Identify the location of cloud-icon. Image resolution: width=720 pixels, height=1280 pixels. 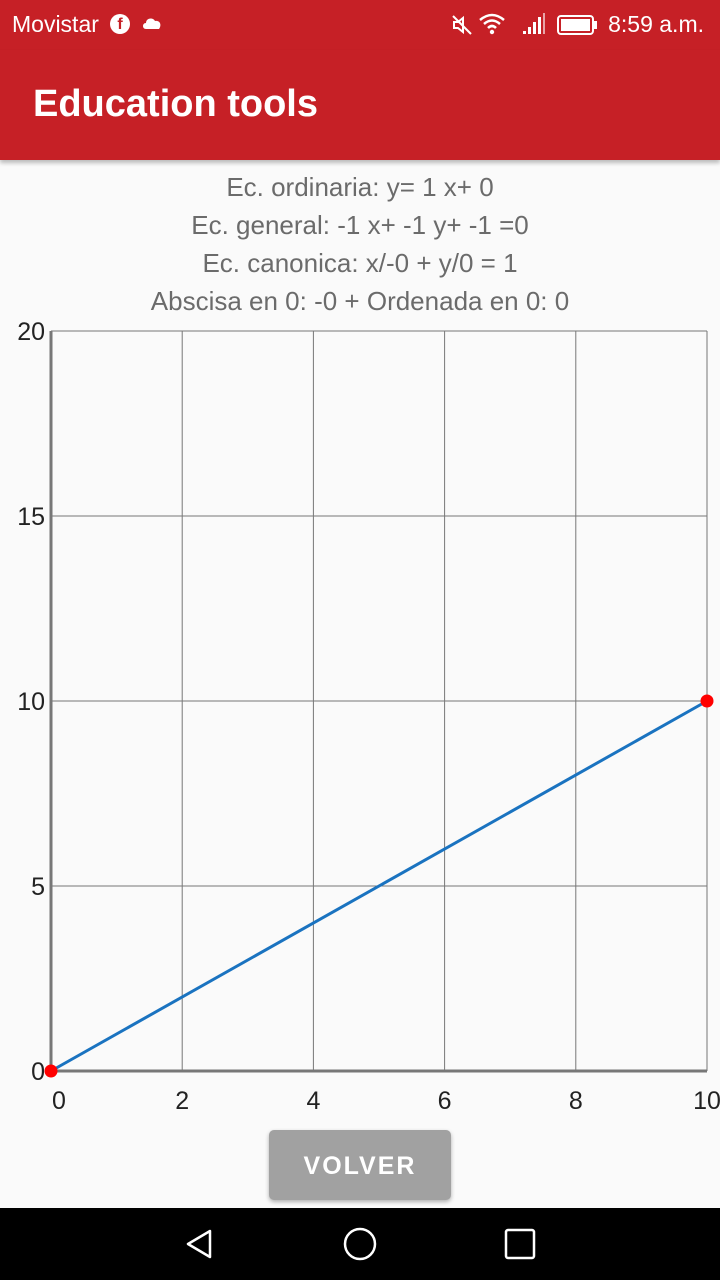
(152, 23).